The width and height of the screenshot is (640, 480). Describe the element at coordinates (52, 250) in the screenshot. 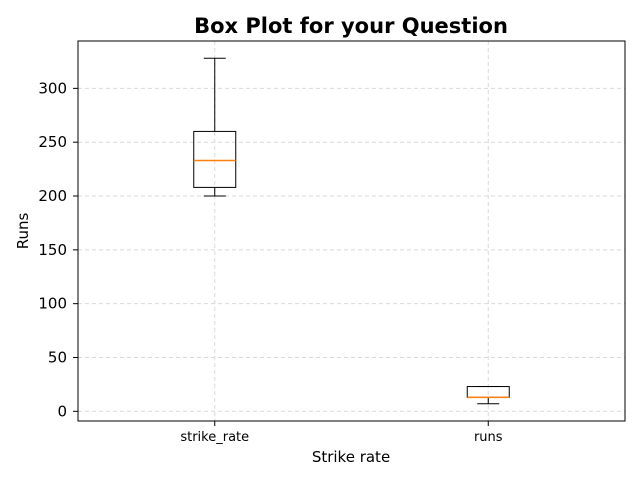

I see `y-tick-label: 150` at that location.